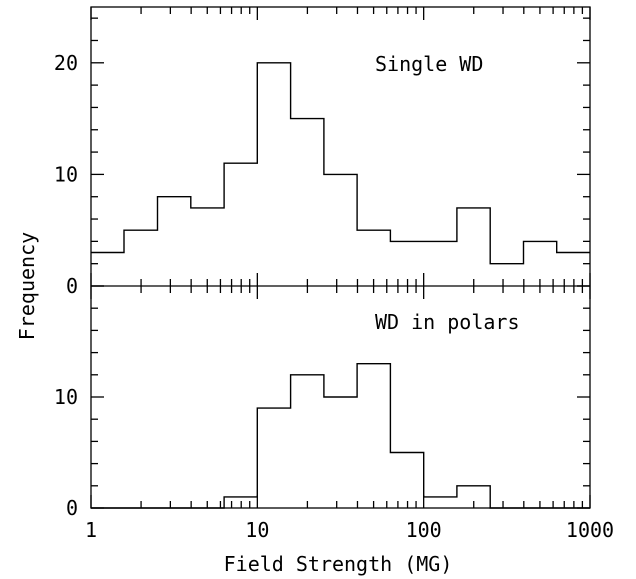 Image resolution: width=636 pixels, height=579 pixels. What do you see at coordinates (66, 63) in the screenshot?
I see `y-tick-label: 20` at bounding box center [66, 63].